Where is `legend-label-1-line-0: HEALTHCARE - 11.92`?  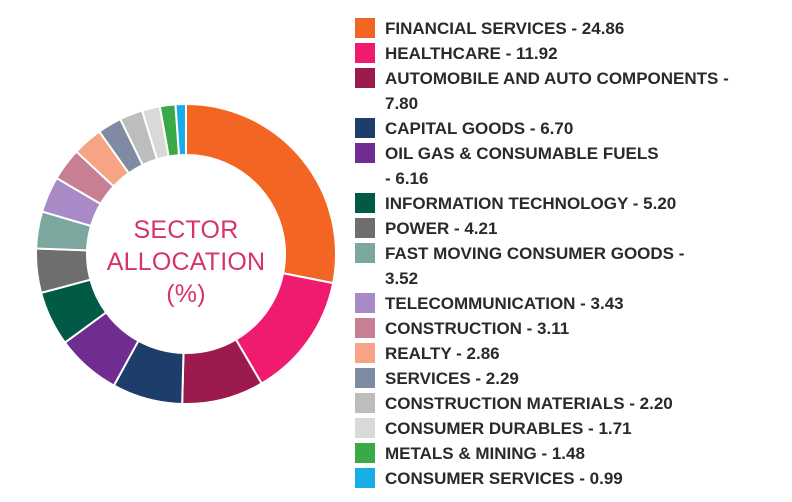 legend-label-1-line-0: HEALTHCARE - 11.92 is located at coordinates (471, 53).